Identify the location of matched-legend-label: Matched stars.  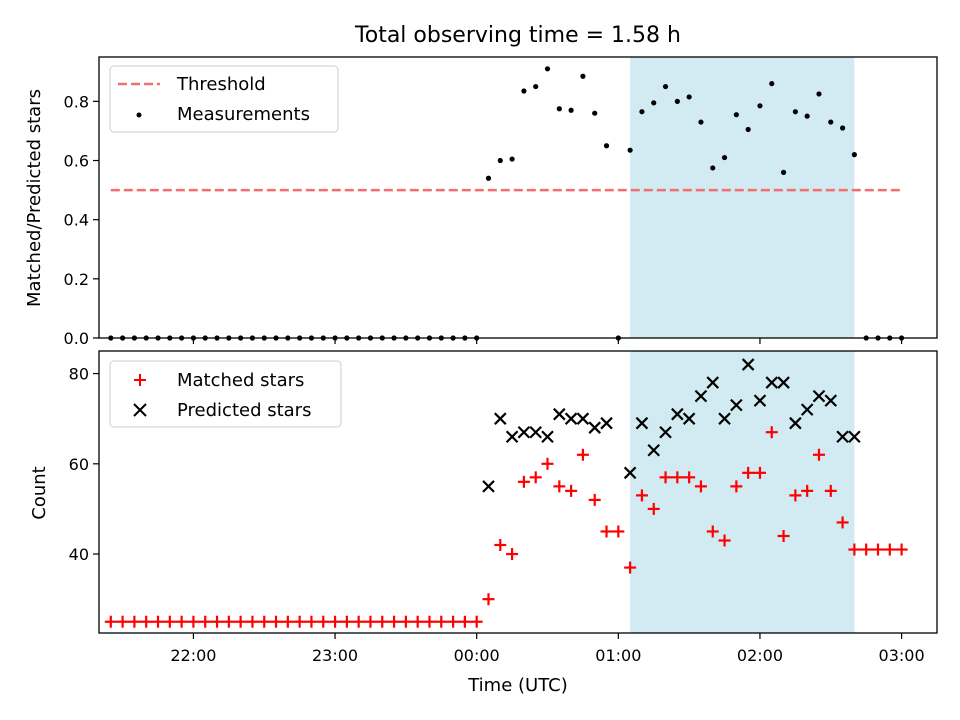
(240, 380).